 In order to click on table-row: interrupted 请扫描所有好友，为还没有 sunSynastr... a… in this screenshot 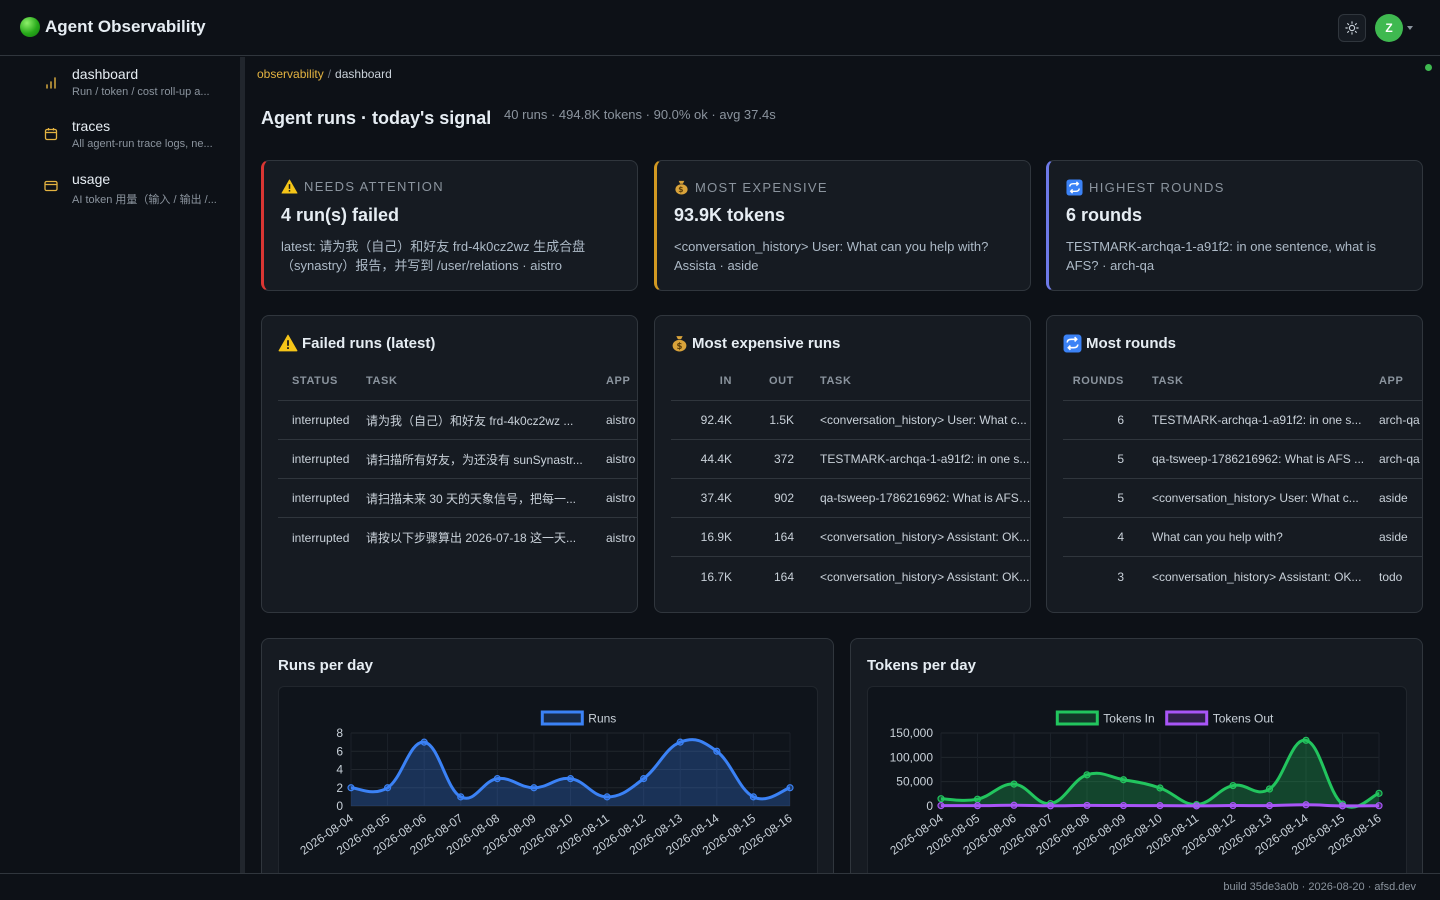, I will do `click(457, 459)`.